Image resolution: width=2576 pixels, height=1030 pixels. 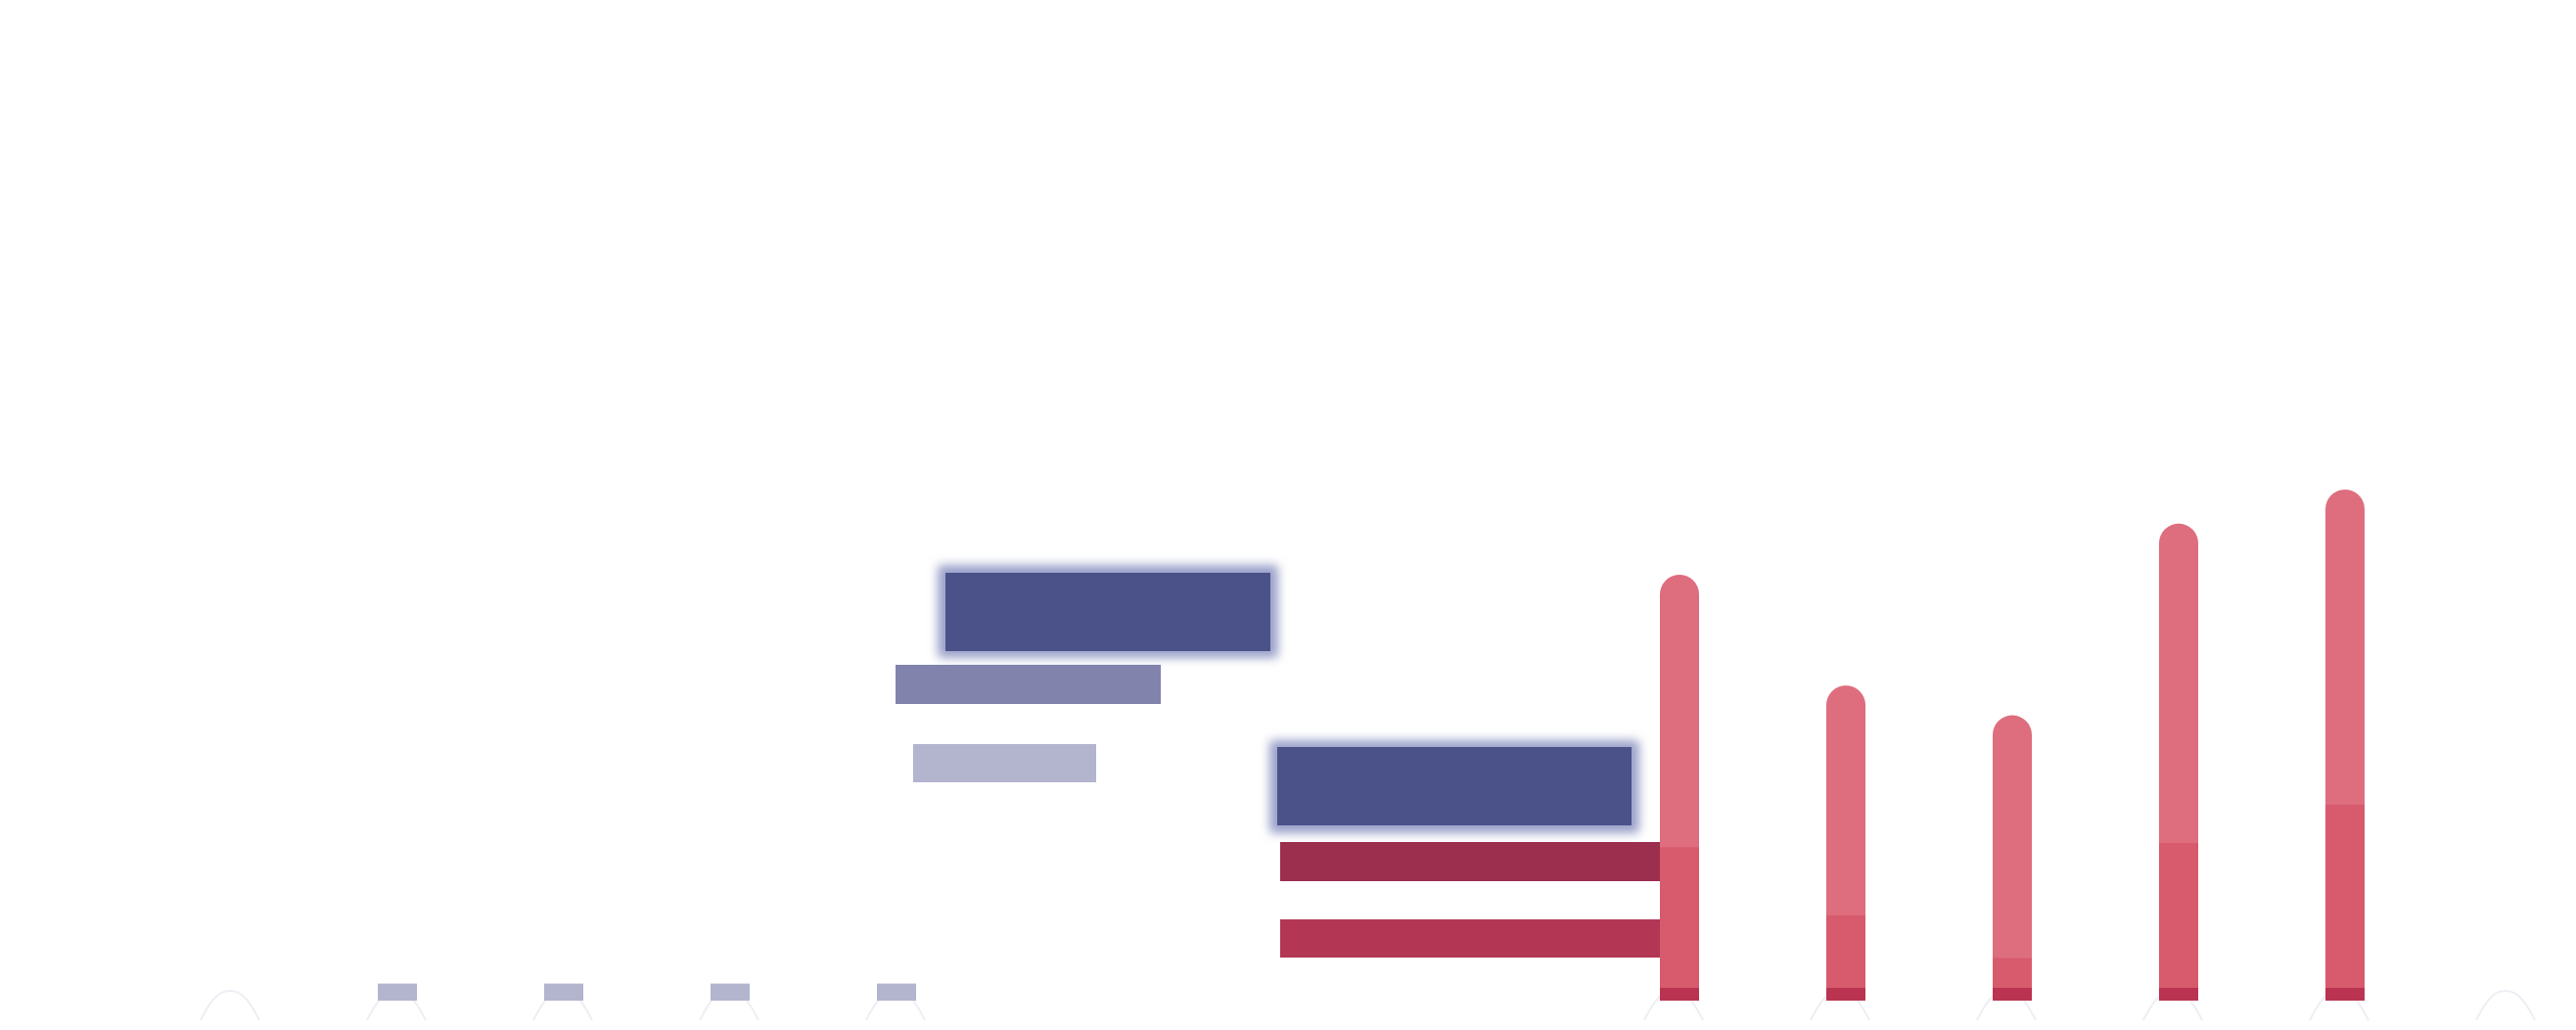 I want to click on lavender-bar, so click(x=1005, y=763).